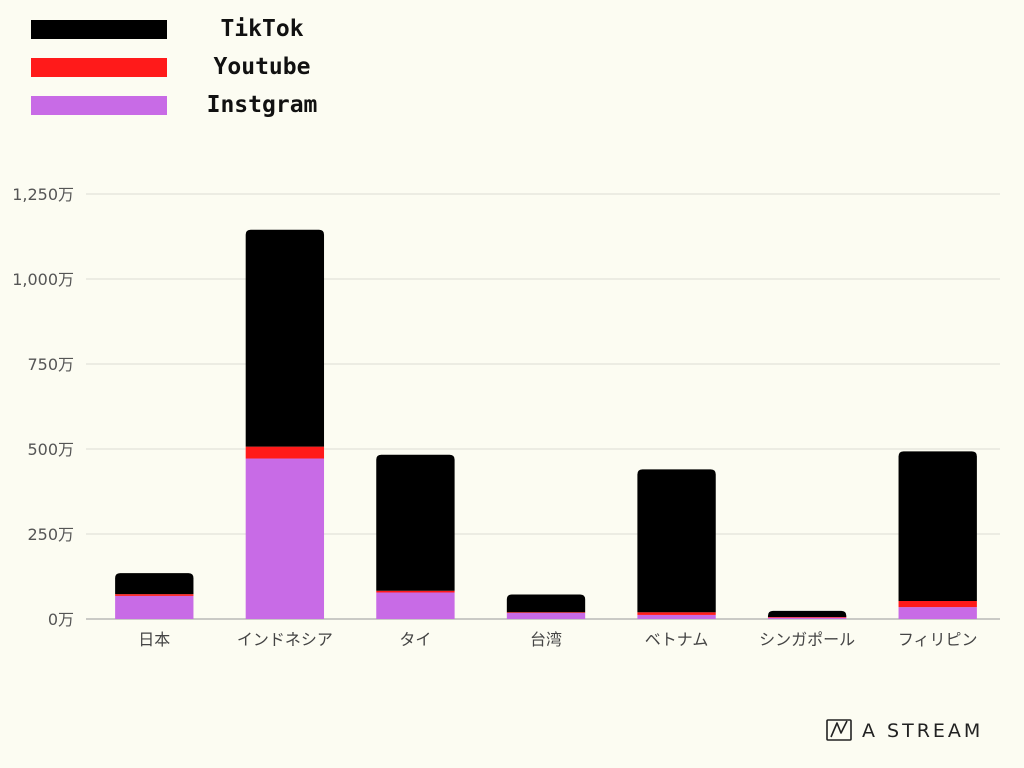 This screenshot has height=768, width=1024. Describe the element at coordinates (99, 29) in the screenshot. I see `legend-swatch-tiktok` at that location.